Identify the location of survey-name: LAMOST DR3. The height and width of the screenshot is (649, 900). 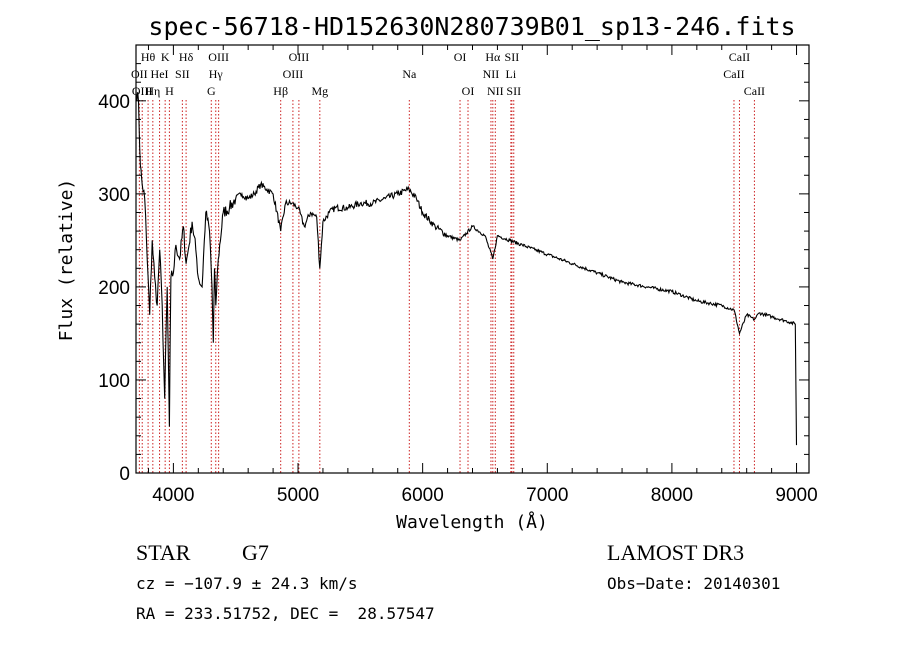
(676, 552).